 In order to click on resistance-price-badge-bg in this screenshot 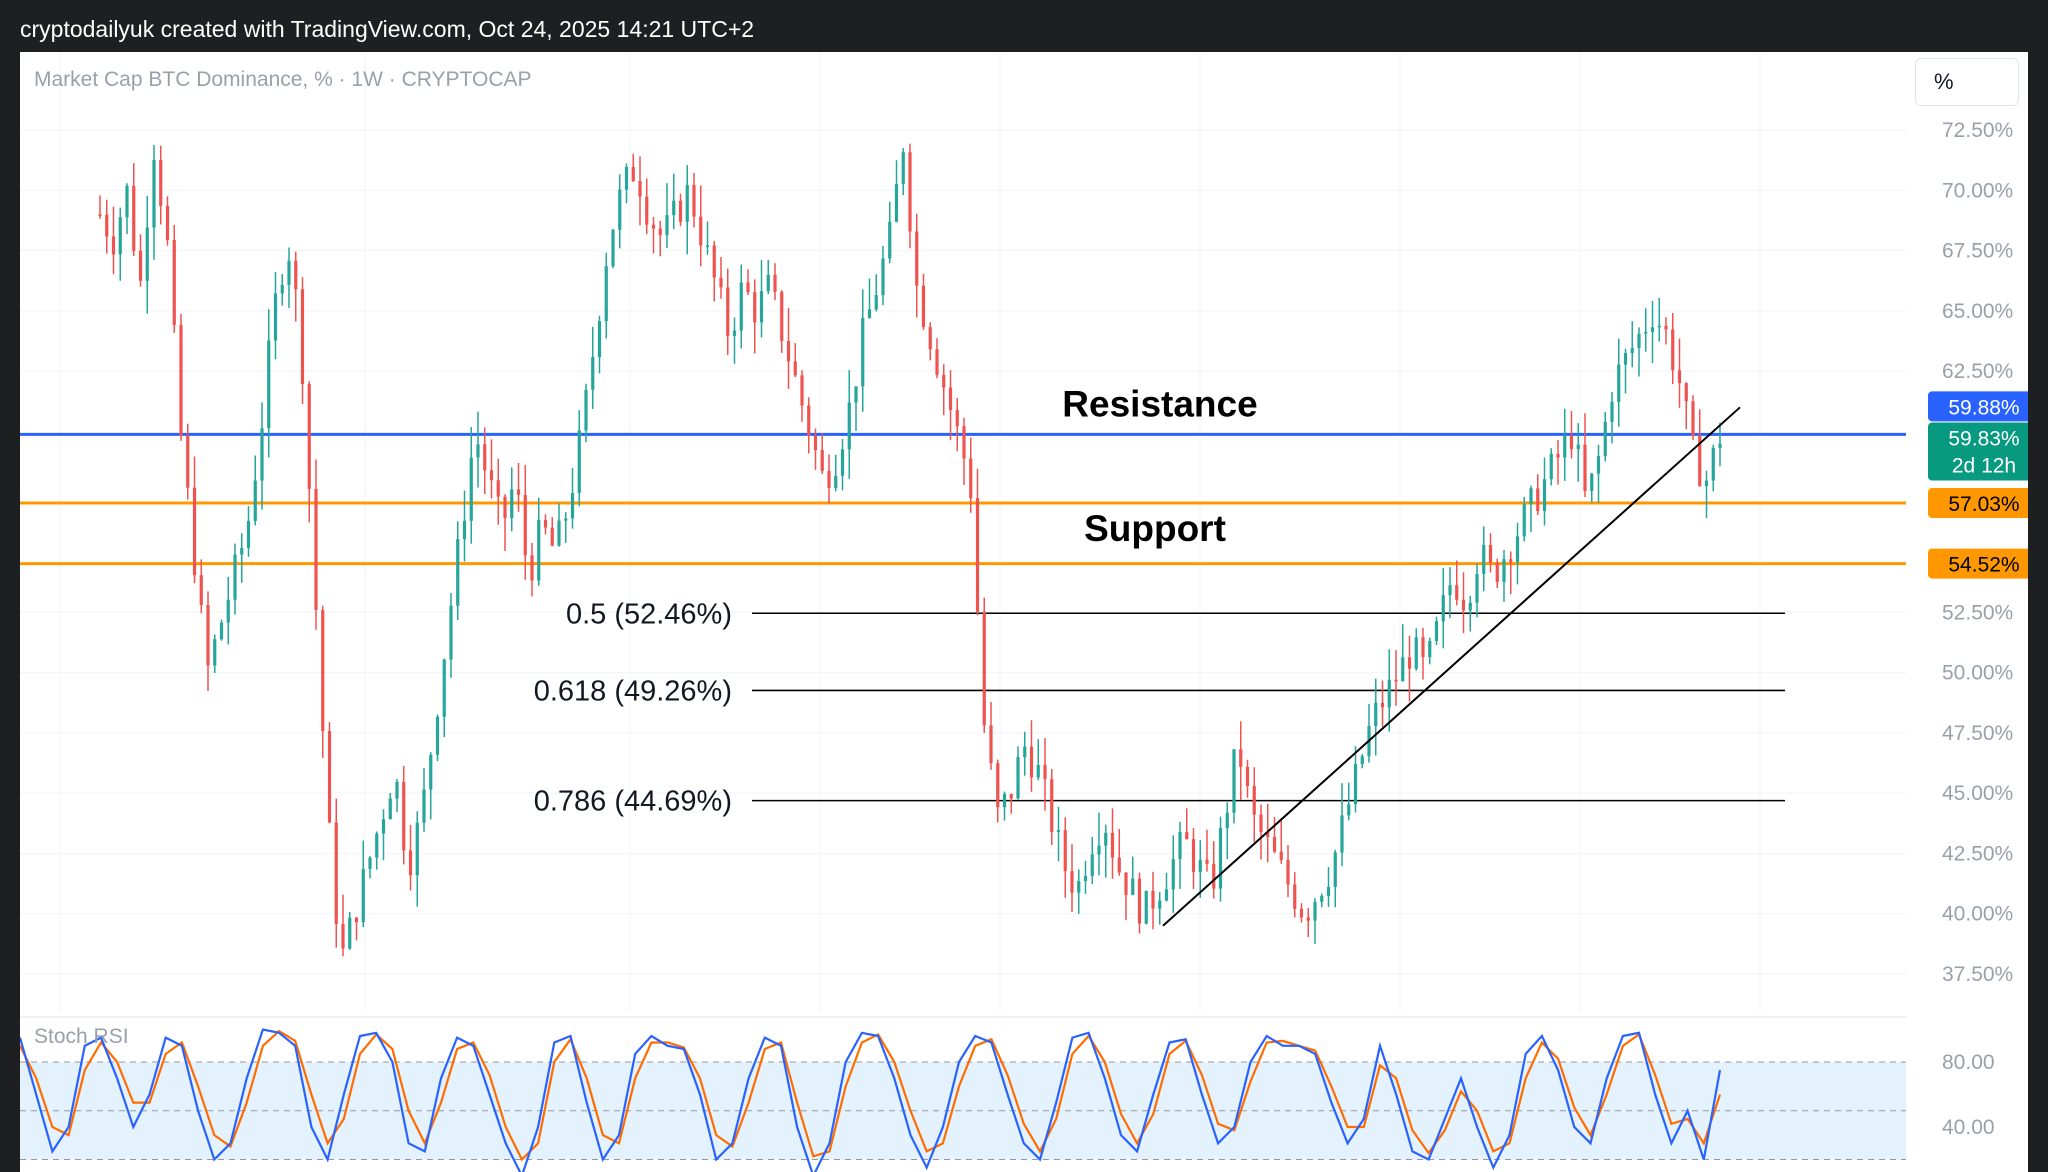, I will do `click(1978, 406)`.